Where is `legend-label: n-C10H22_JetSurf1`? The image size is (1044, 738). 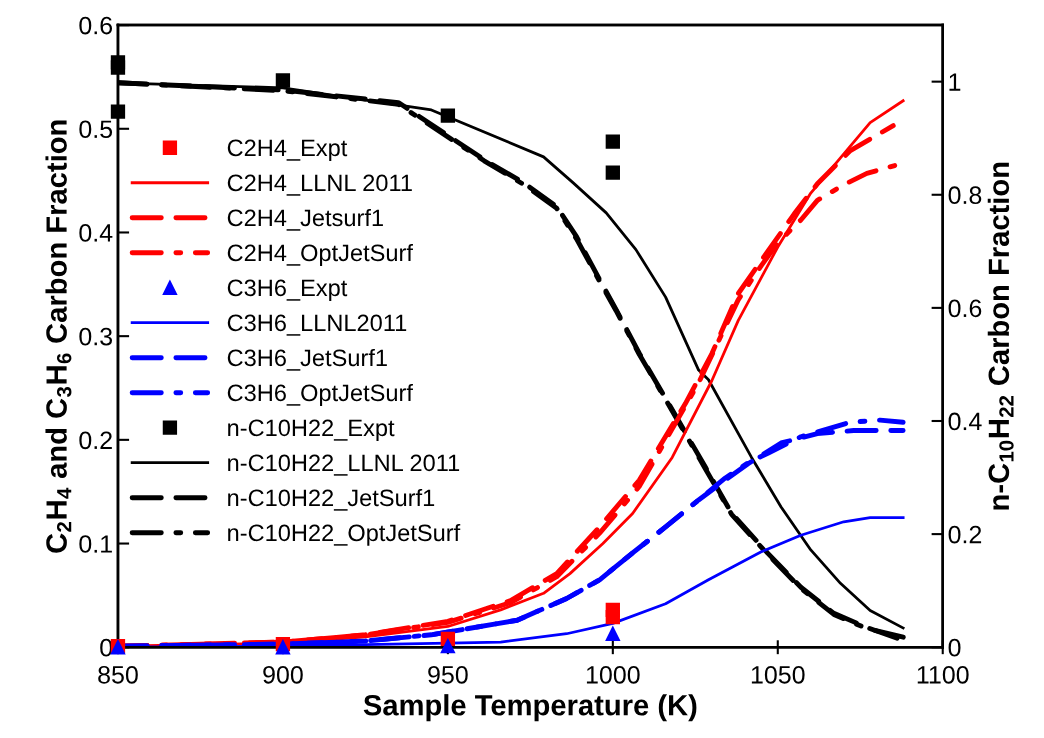
legend-label: n-C10H22_JetSurf1 is located at coordinates (331, 499).